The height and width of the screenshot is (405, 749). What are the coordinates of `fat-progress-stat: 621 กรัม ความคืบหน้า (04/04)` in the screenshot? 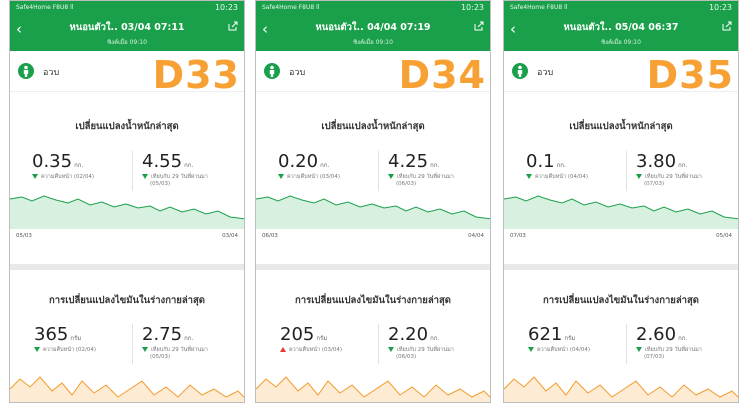 It's located at (559, 339).